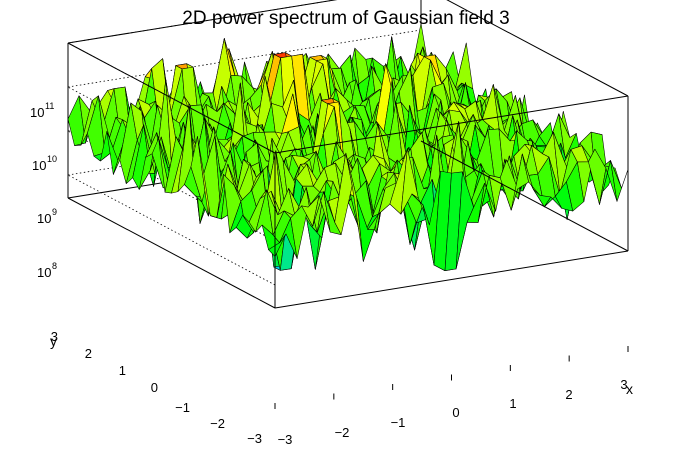 The width and height of the screenshot is (698, 475). I want to click on y-tick-label: 0, so click(154, 387).